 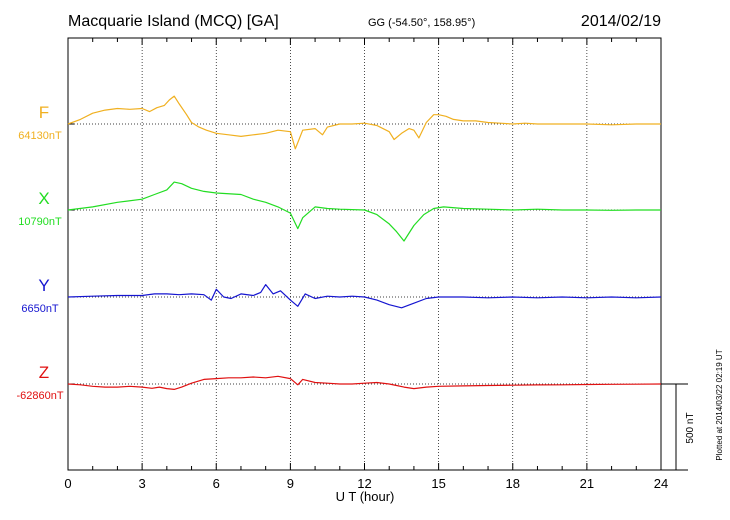 I want to click on x-tick-label: 9, so click(x=290, y=483).